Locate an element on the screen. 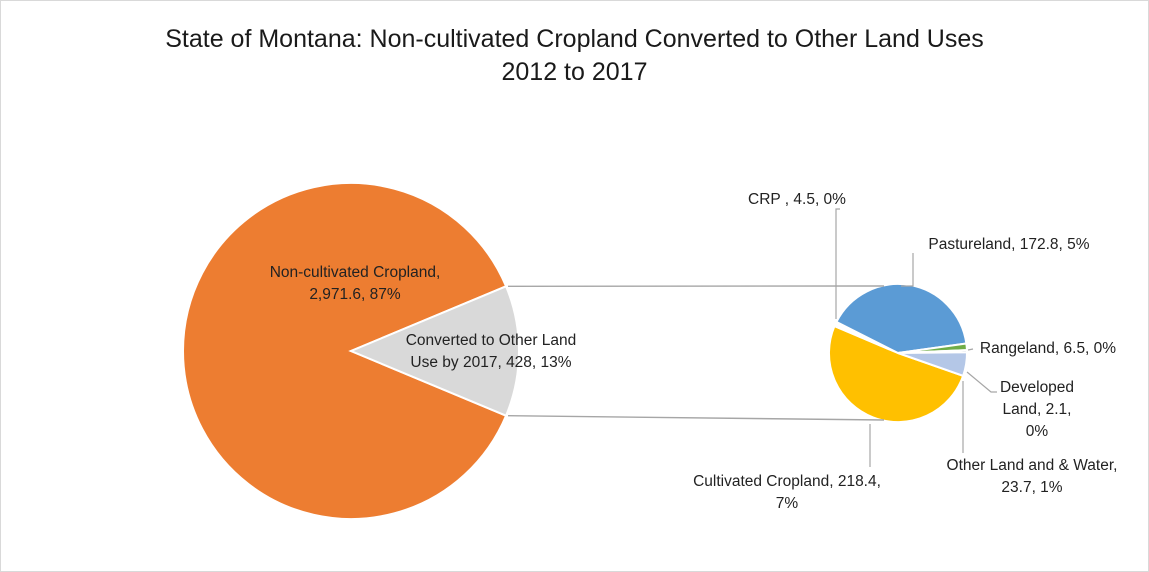 This screenshot has height=572, width=1149. label-rangeland: Rangeland, 6.5, 0% is located at coordinates (1048, 348).